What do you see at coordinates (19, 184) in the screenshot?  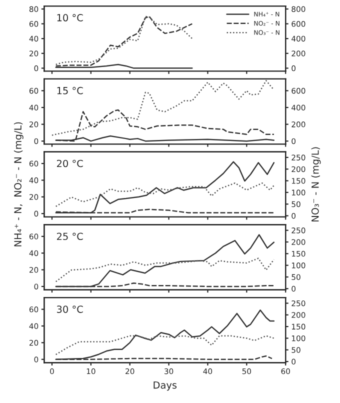 I see `y-axis-title: NH₄⁺ - N, NO₂⁻ - N (mg/L)` at bounding box center [19, 184].